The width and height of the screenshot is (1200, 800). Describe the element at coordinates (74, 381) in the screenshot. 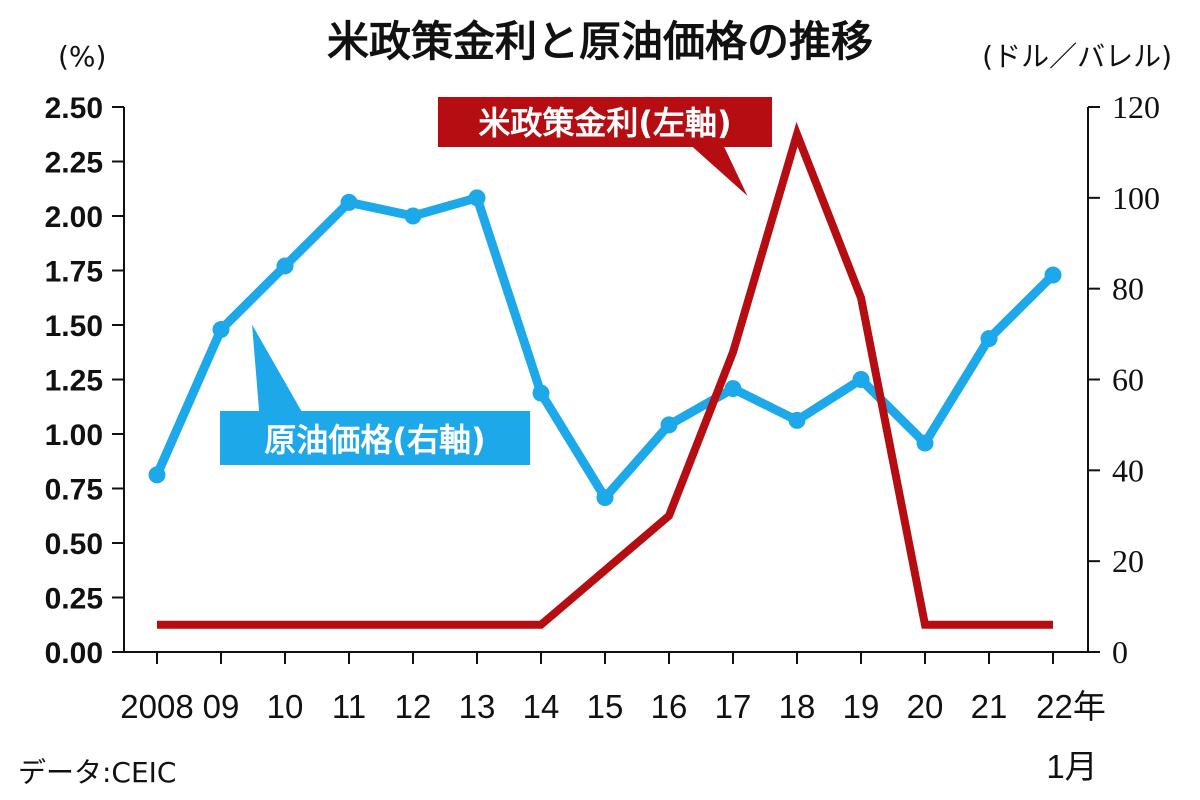

I see `left-tick-label: 1.25` at that location.